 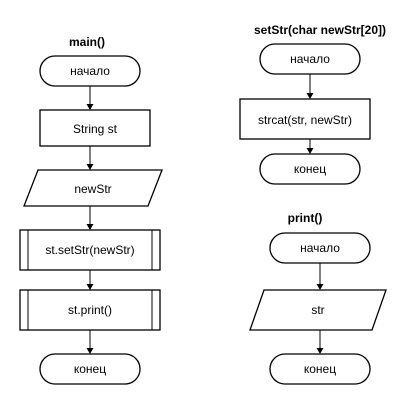 I want to click on print-start-label: начало, so click(x=320, y=248).